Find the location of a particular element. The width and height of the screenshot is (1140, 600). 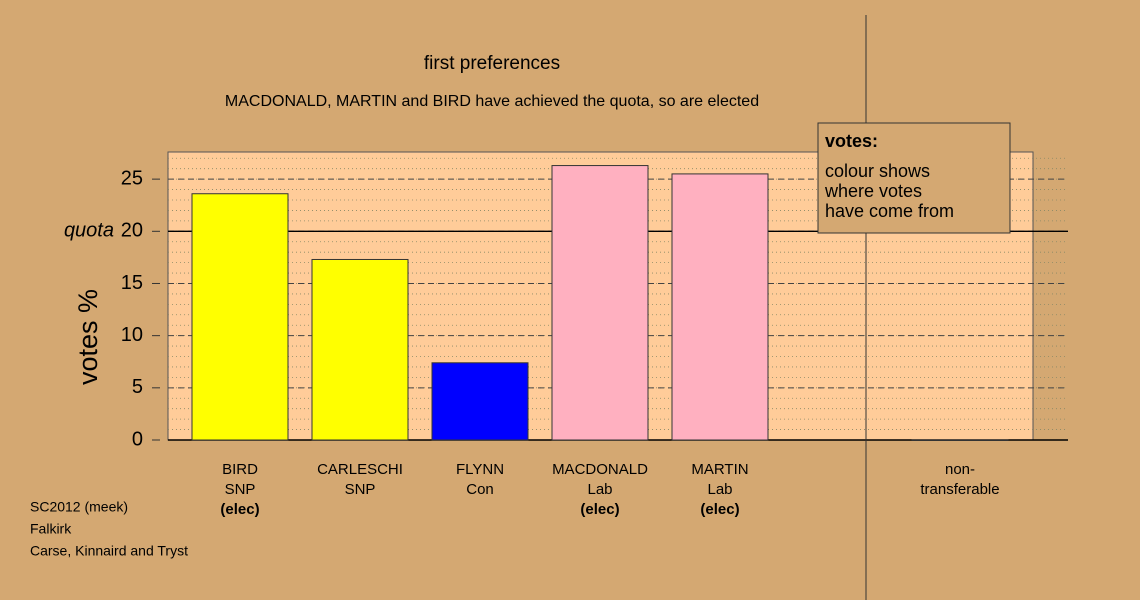

y-tick-label: 10 is located at coordinates (132, 335).